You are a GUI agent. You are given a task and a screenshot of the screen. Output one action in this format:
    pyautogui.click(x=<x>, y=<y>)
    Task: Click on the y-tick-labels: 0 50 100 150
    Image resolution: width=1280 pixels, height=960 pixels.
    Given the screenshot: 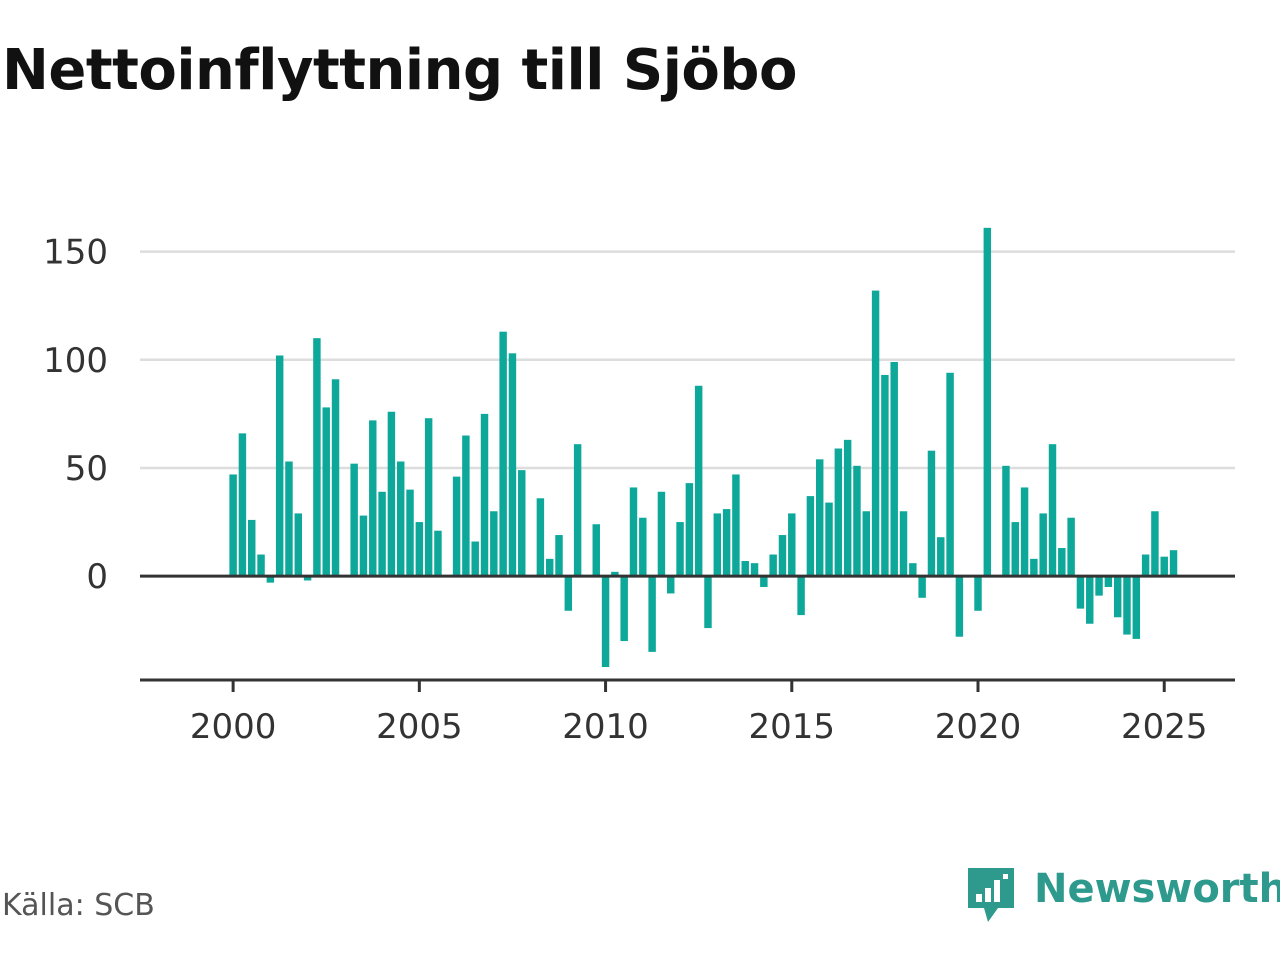 What is the action you would take?
    pyautogui.click(x=75, y=415)
    